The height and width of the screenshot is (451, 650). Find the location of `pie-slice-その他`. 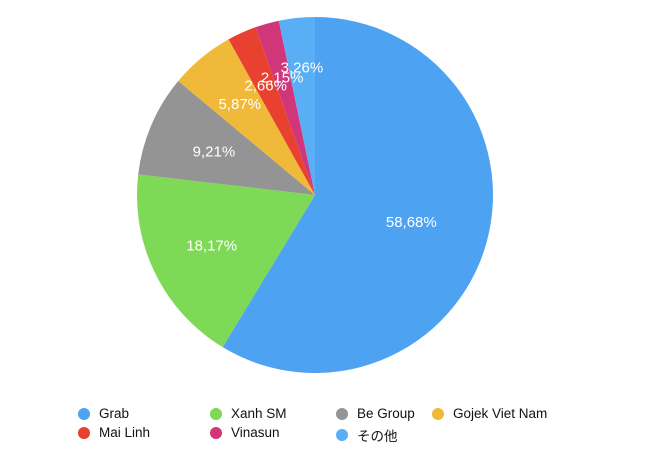

pie-slice-その他 is located at coordinates (296, 106).